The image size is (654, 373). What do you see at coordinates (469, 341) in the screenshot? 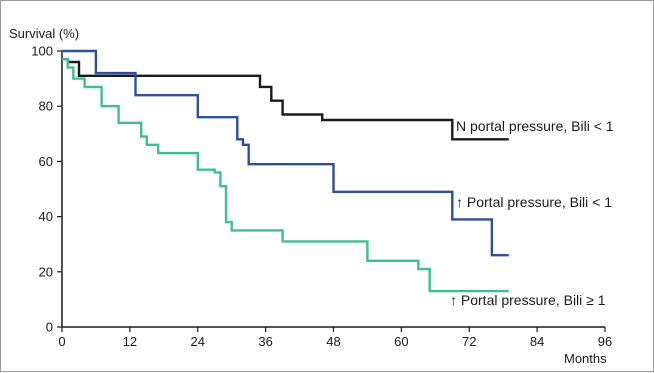
I see `x-tick-label: 72` at bounding box center [469, 341].